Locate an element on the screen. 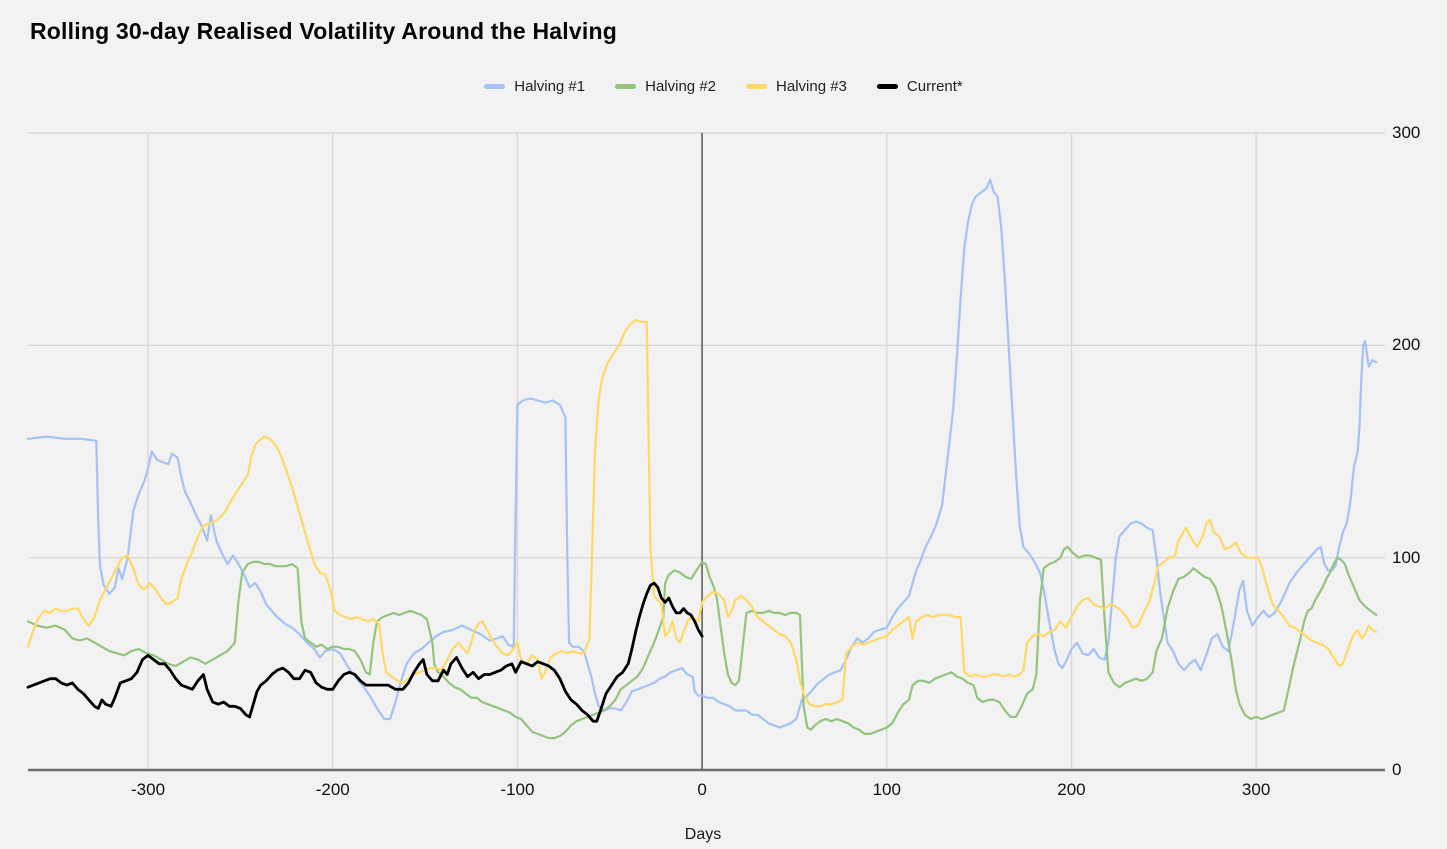 This screenshot has height=849, width=1447. x-axis-tick-label: -200 is located at coordinates (332, 789).